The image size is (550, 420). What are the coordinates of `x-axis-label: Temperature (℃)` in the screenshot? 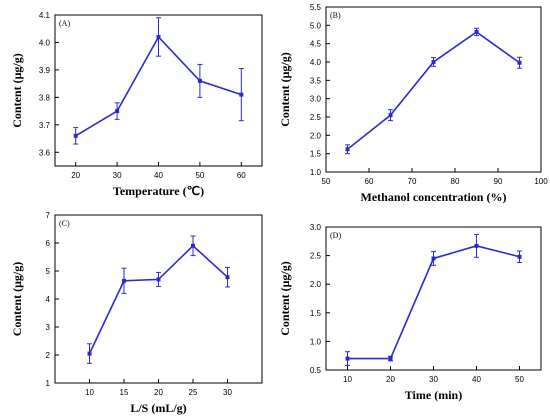 It's located at (158, 191).